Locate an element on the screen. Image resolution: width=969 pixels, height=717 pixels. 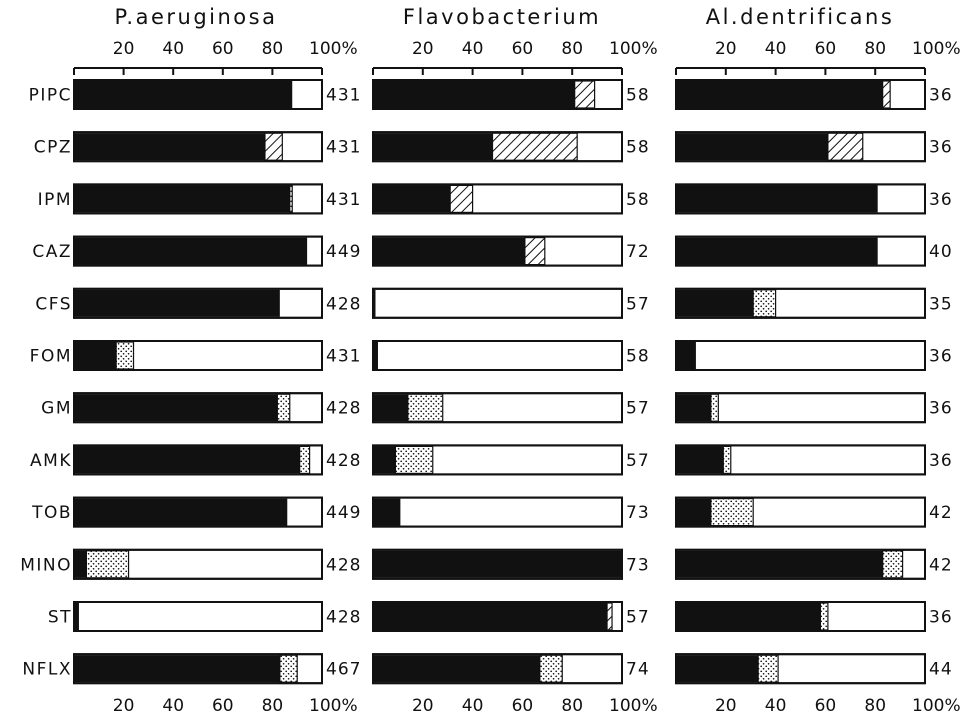
bar-row: 428 CFS is located at coordinates (198, 303).